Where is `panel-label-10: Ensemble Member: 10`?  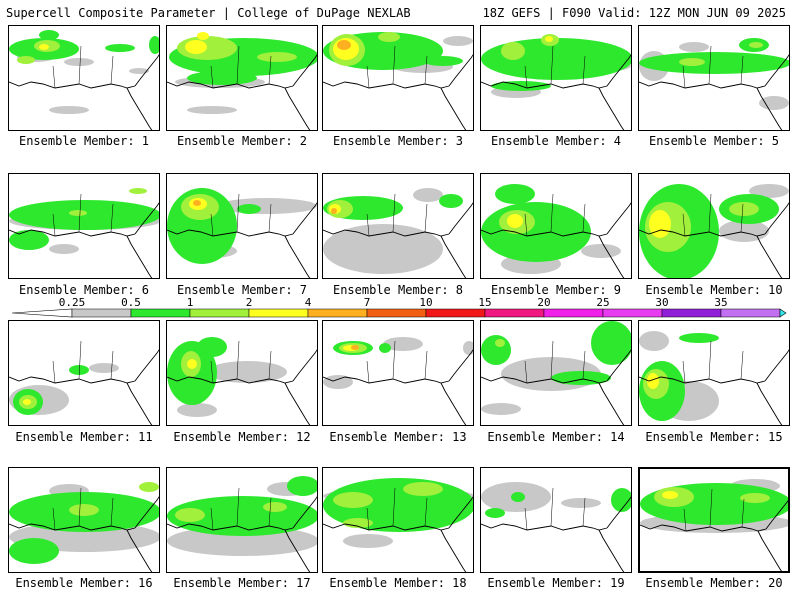 panel-label-10: Ensemble Member: 10 is located at coordinates (714, 290).